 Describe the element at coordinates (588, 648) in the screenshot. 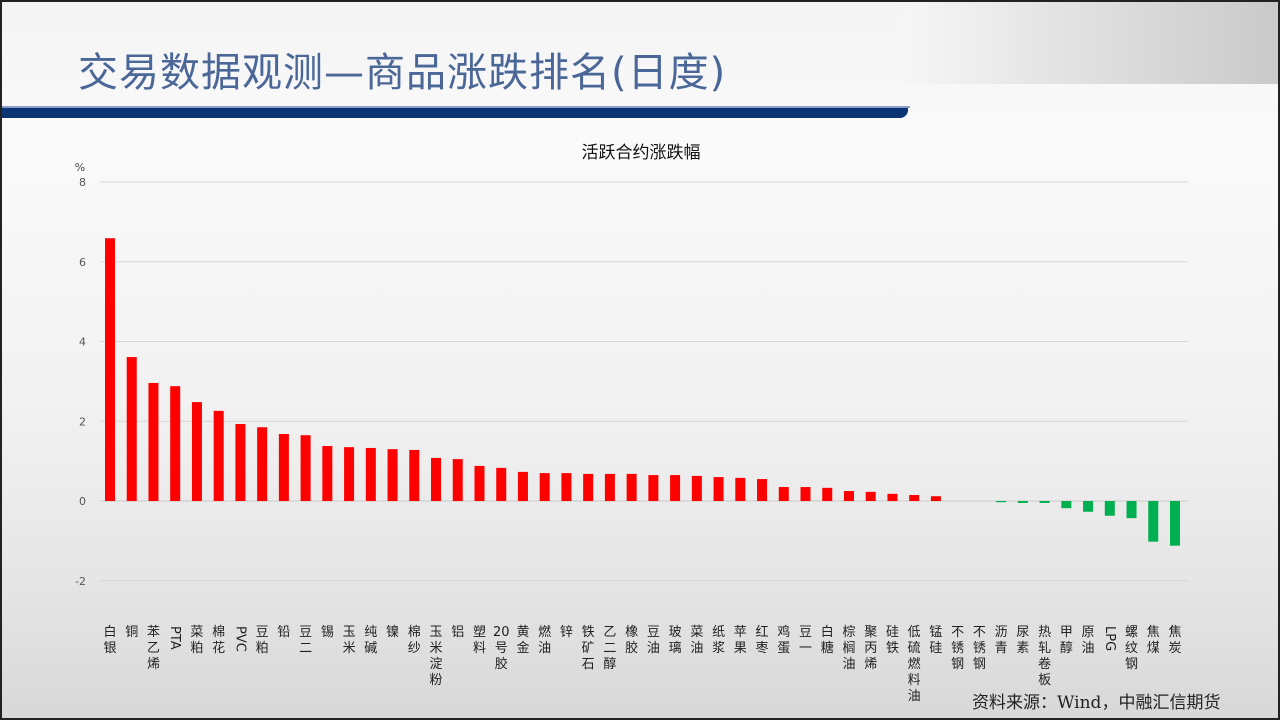

I see `x-tick-label: 铁矿石` at that location.